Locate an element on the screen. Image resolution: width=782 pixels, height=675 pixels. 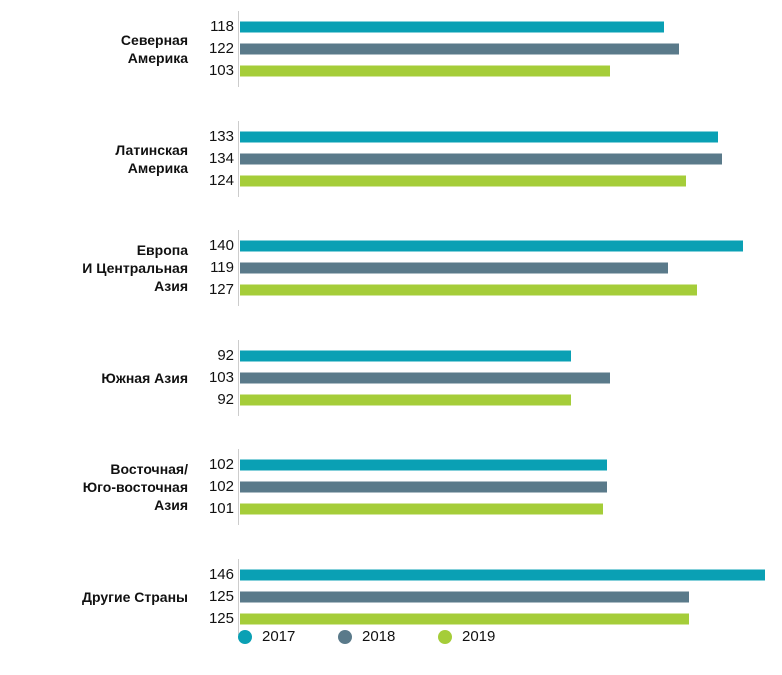
value-label: 119 is located at coordinates (222, 268).